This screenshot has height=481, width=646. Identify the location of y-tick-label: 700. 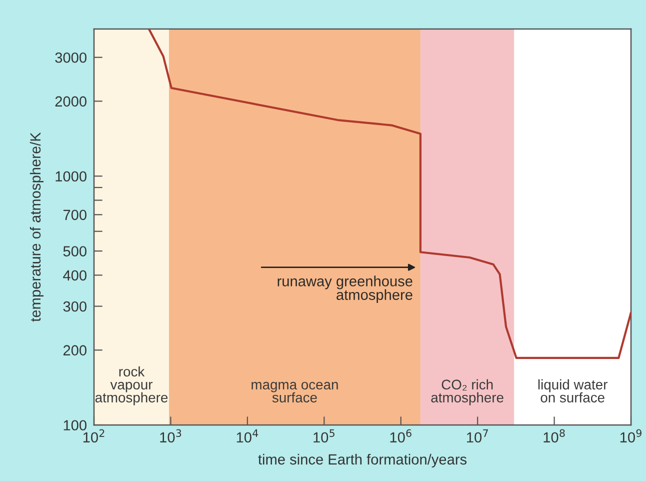
(74, 215).